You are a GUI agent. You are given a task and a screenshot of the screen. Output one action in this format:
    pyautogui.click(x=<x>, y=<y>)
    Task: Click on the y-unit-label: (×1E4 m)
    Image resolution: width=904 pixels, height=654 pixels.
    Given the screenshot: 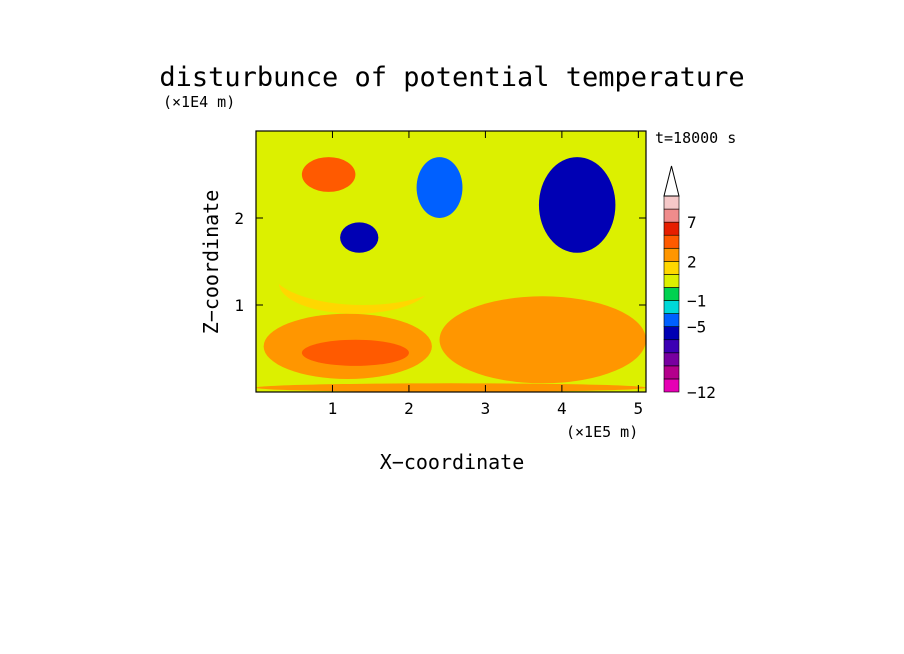 What is the action you would take?
    pyautogui.click(x=199, y=102)
    